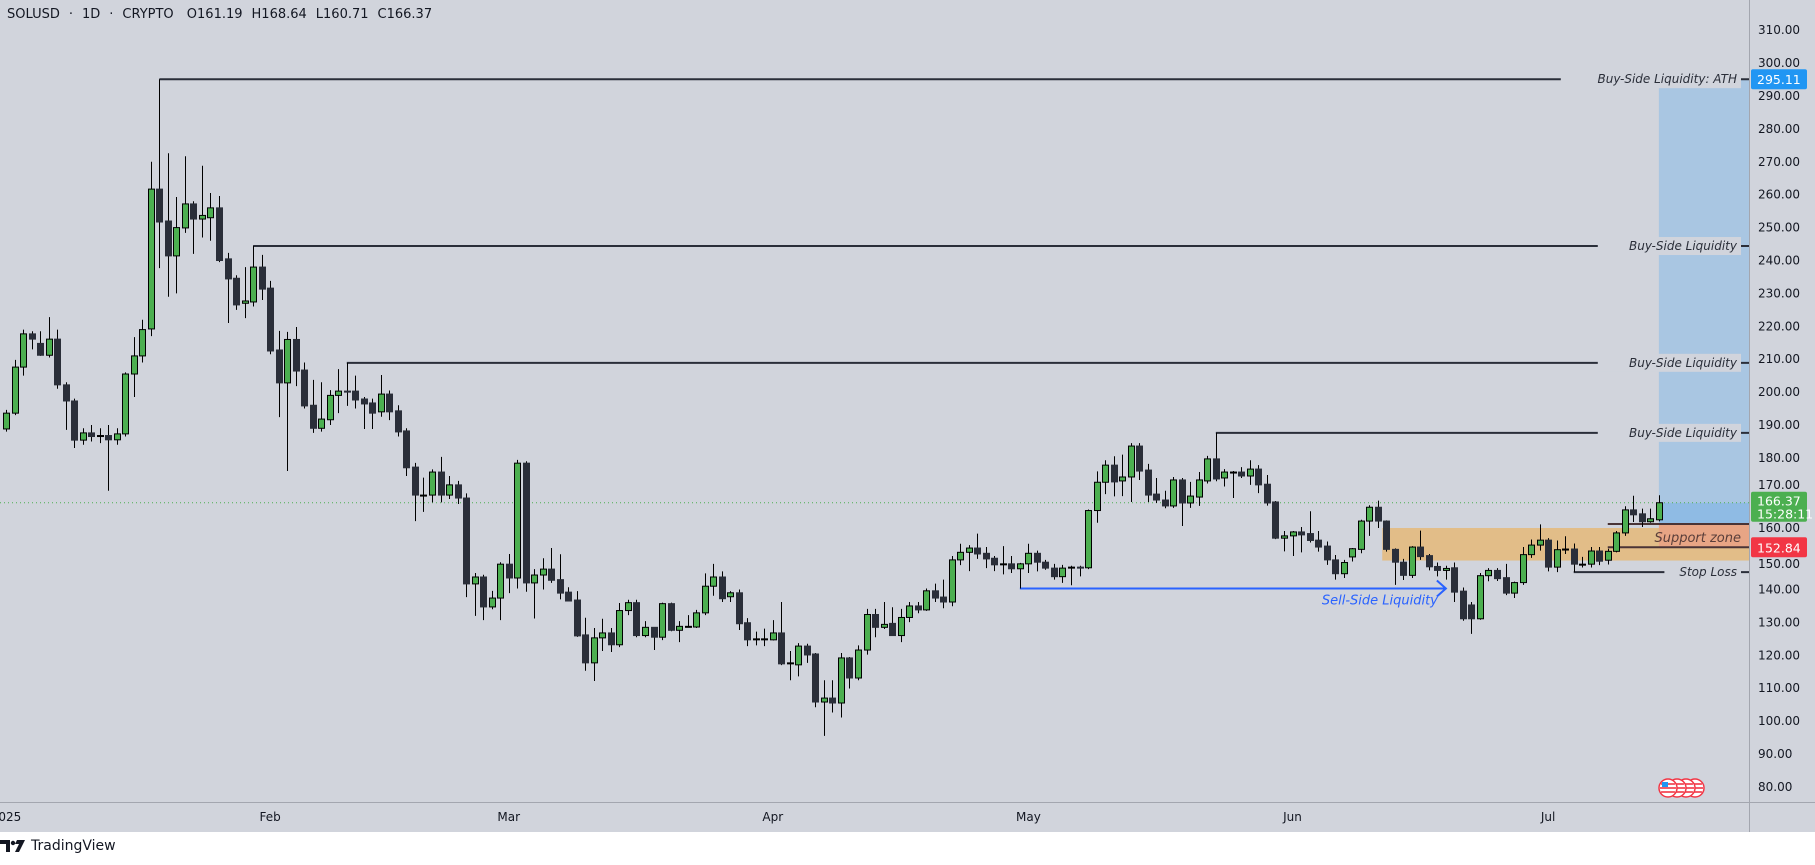 The width and height of the screenshot is (1815, 865). Describe the element at coordinates (58, 846) in the screenshot. I see `tradingview-brand: TradingView` at that location.